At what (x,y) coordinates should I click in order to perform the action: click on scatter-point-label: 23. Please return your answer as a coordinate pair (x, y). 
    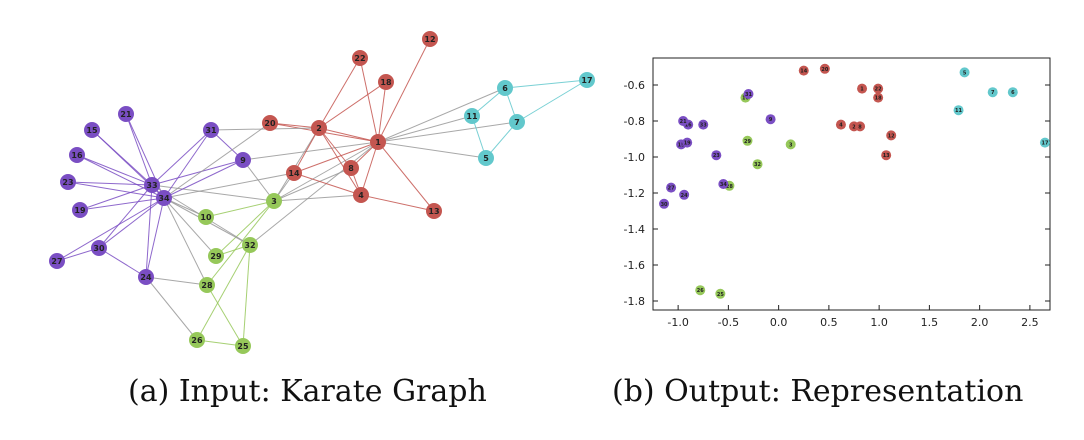
    Looking at the image, I should click on (716, 156).